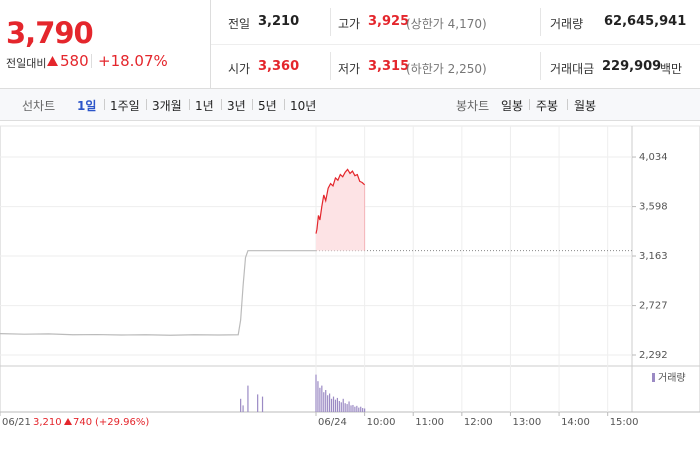  What do you see at coordinates (671, 69) in the screenshot?
I see `stat-unit: 백만` at bounding box center [671, 69].